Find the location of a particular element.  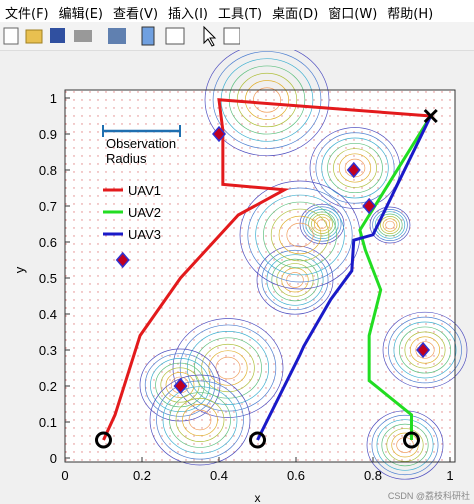

toolbar-icons is located at coordinates (122, 36).